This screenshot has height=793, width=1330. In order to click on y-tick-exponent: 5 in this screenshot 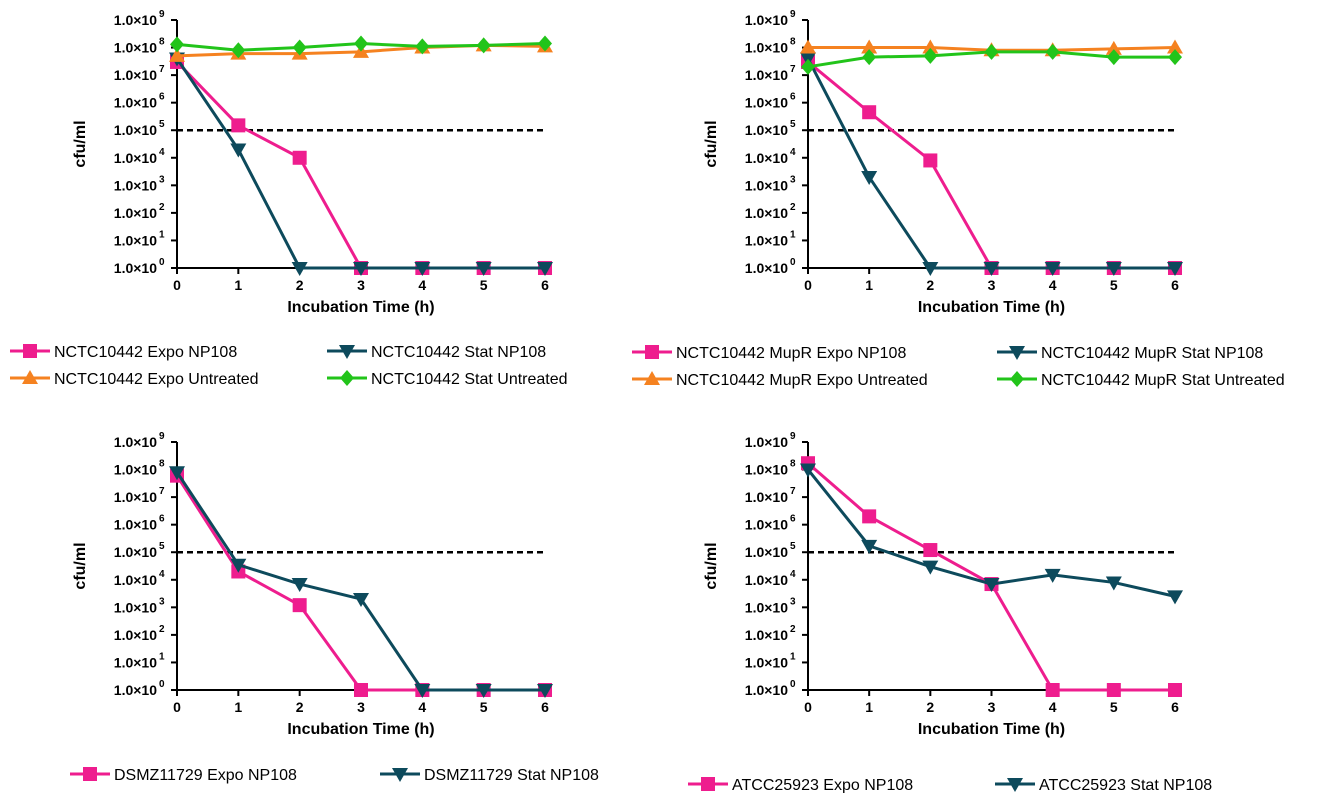, I will do `click(162, 546)`.